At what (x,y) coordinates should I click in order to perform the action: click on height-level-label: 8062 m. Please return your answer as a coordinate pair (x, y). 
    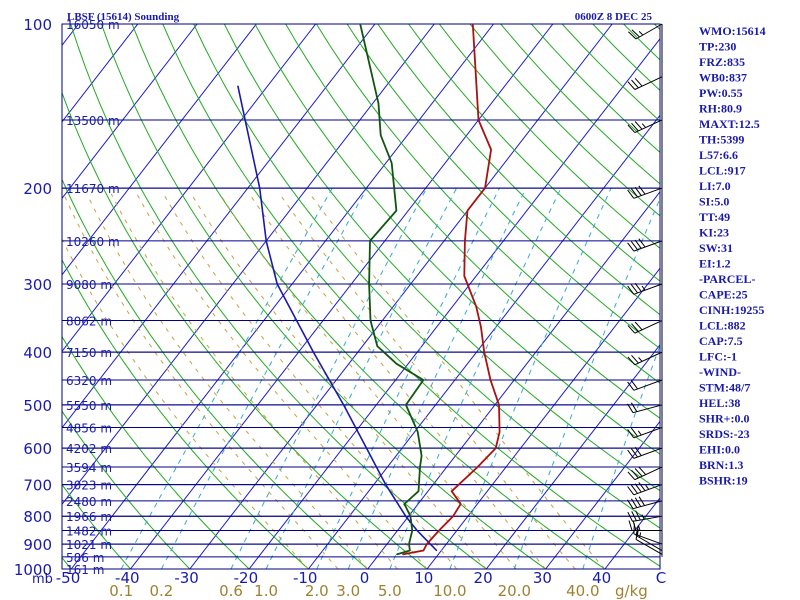
    Looking at the image, I should click on (89, 322).